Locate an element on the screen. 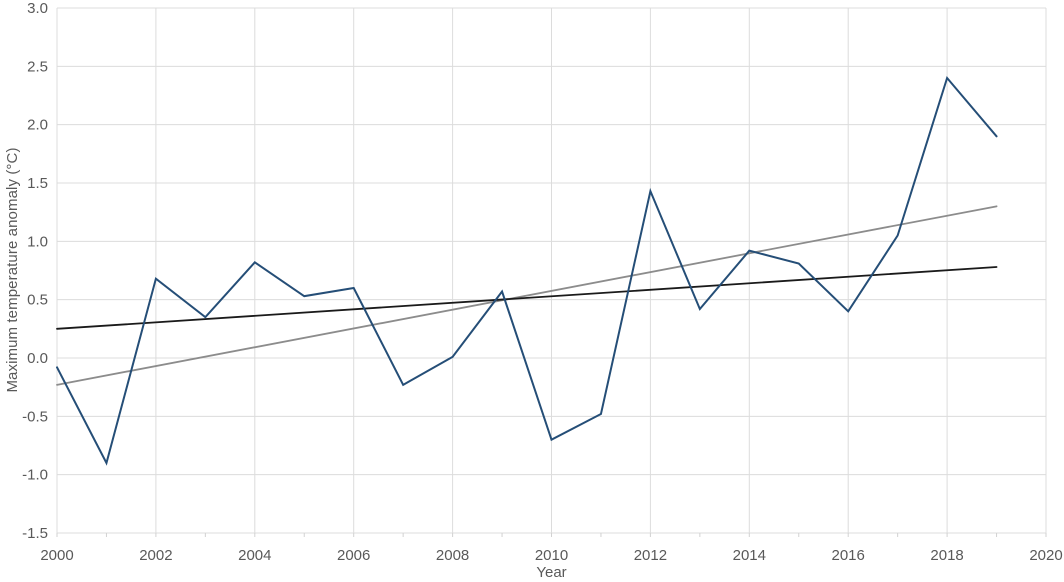 The width and height of the screenshot is (1064, 582). y-tick-label: 2.5 is located at coordinates (37, 66).